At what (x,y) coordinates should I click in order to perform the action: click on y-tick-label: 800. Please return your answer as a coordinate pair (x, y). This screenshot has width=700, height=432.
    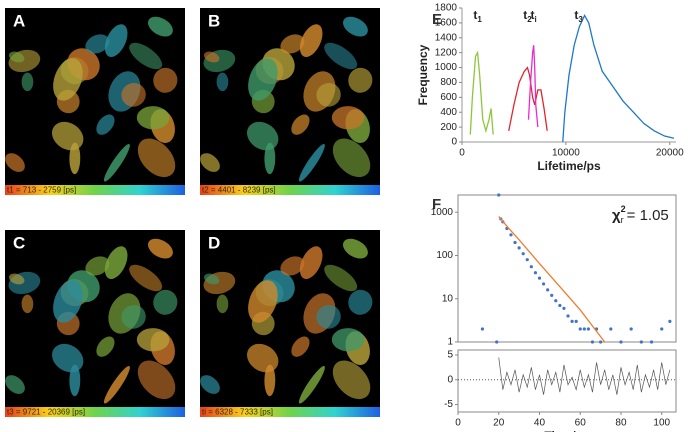
    Looking at the image, I should click on (448, 82).